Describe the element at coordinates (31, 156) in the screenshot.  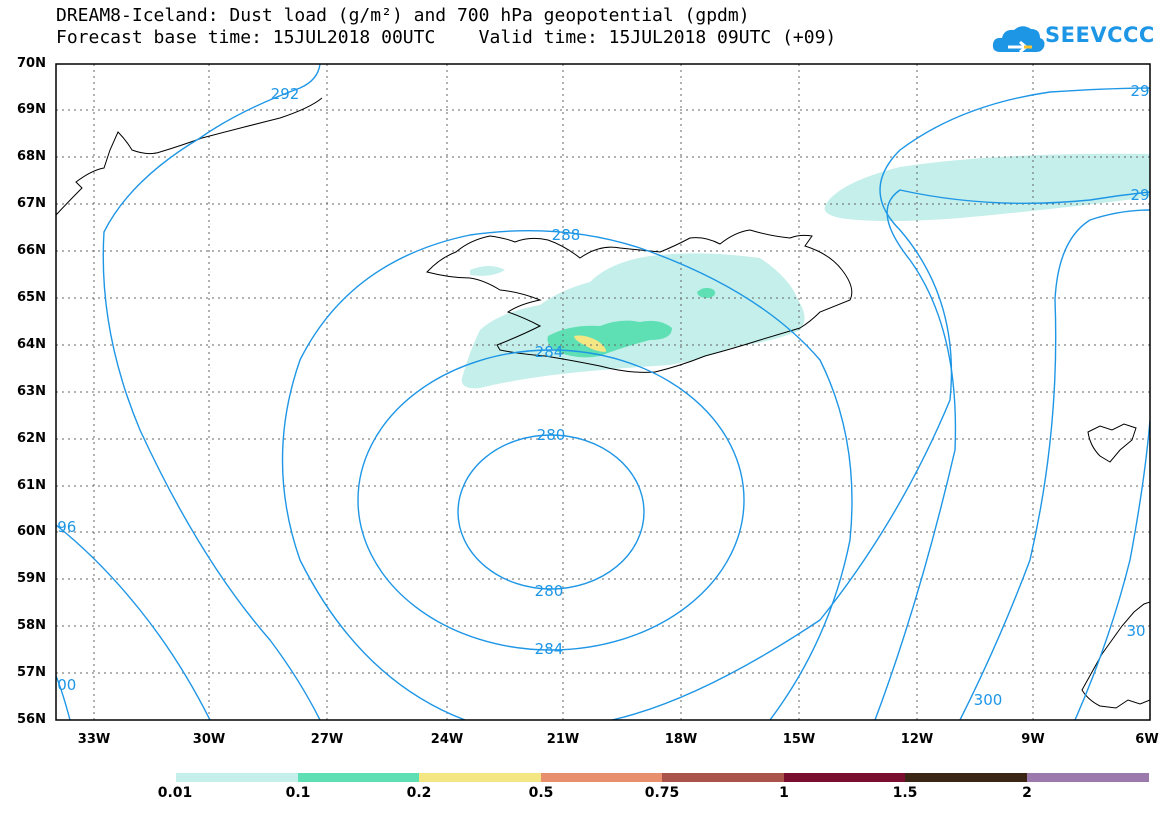
I see `lat-label-68n: 68N` at that location.